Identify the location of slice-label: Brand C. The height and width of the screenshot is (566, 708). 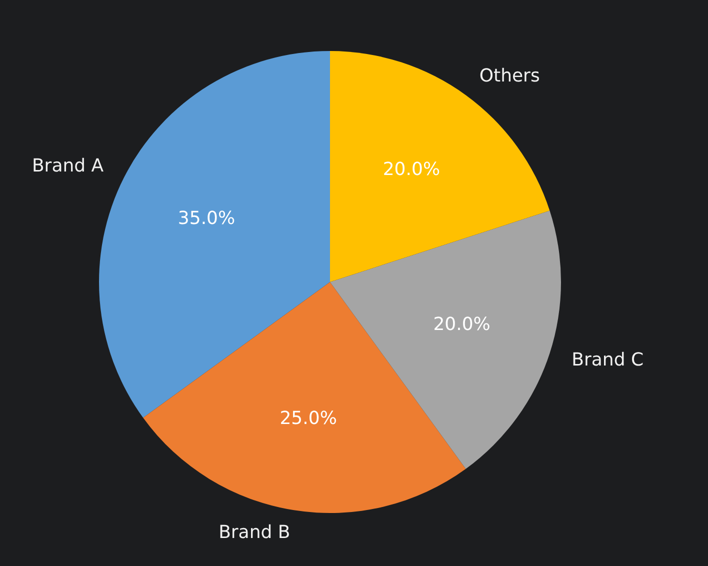
(608, 359).